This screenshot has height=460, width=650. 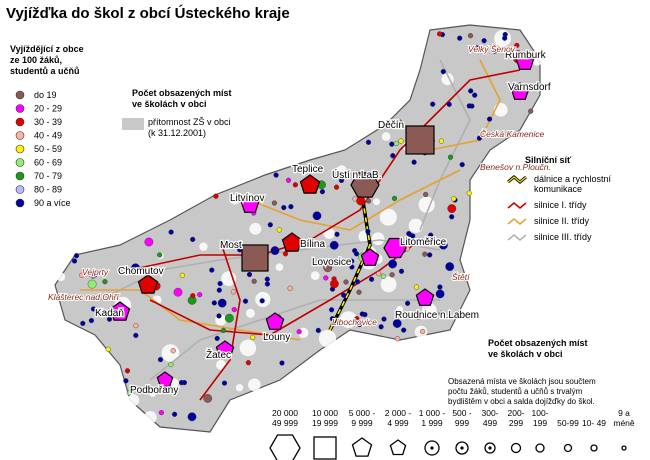 What do you see at coordinates (560, 205) in the screenshot?
I see `legend-label: silnice I. třídy` at bounding box center [560, 205].